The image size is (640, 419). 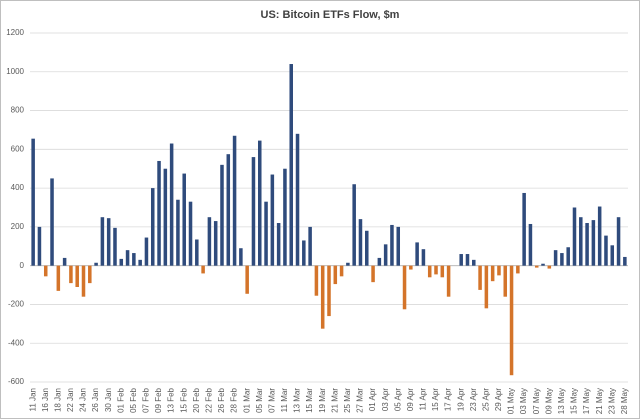 What do you see at coordinates (561, 401) in the screenshot?
I see `x-tick-label: 13 May` at bounding box center [561, 401].